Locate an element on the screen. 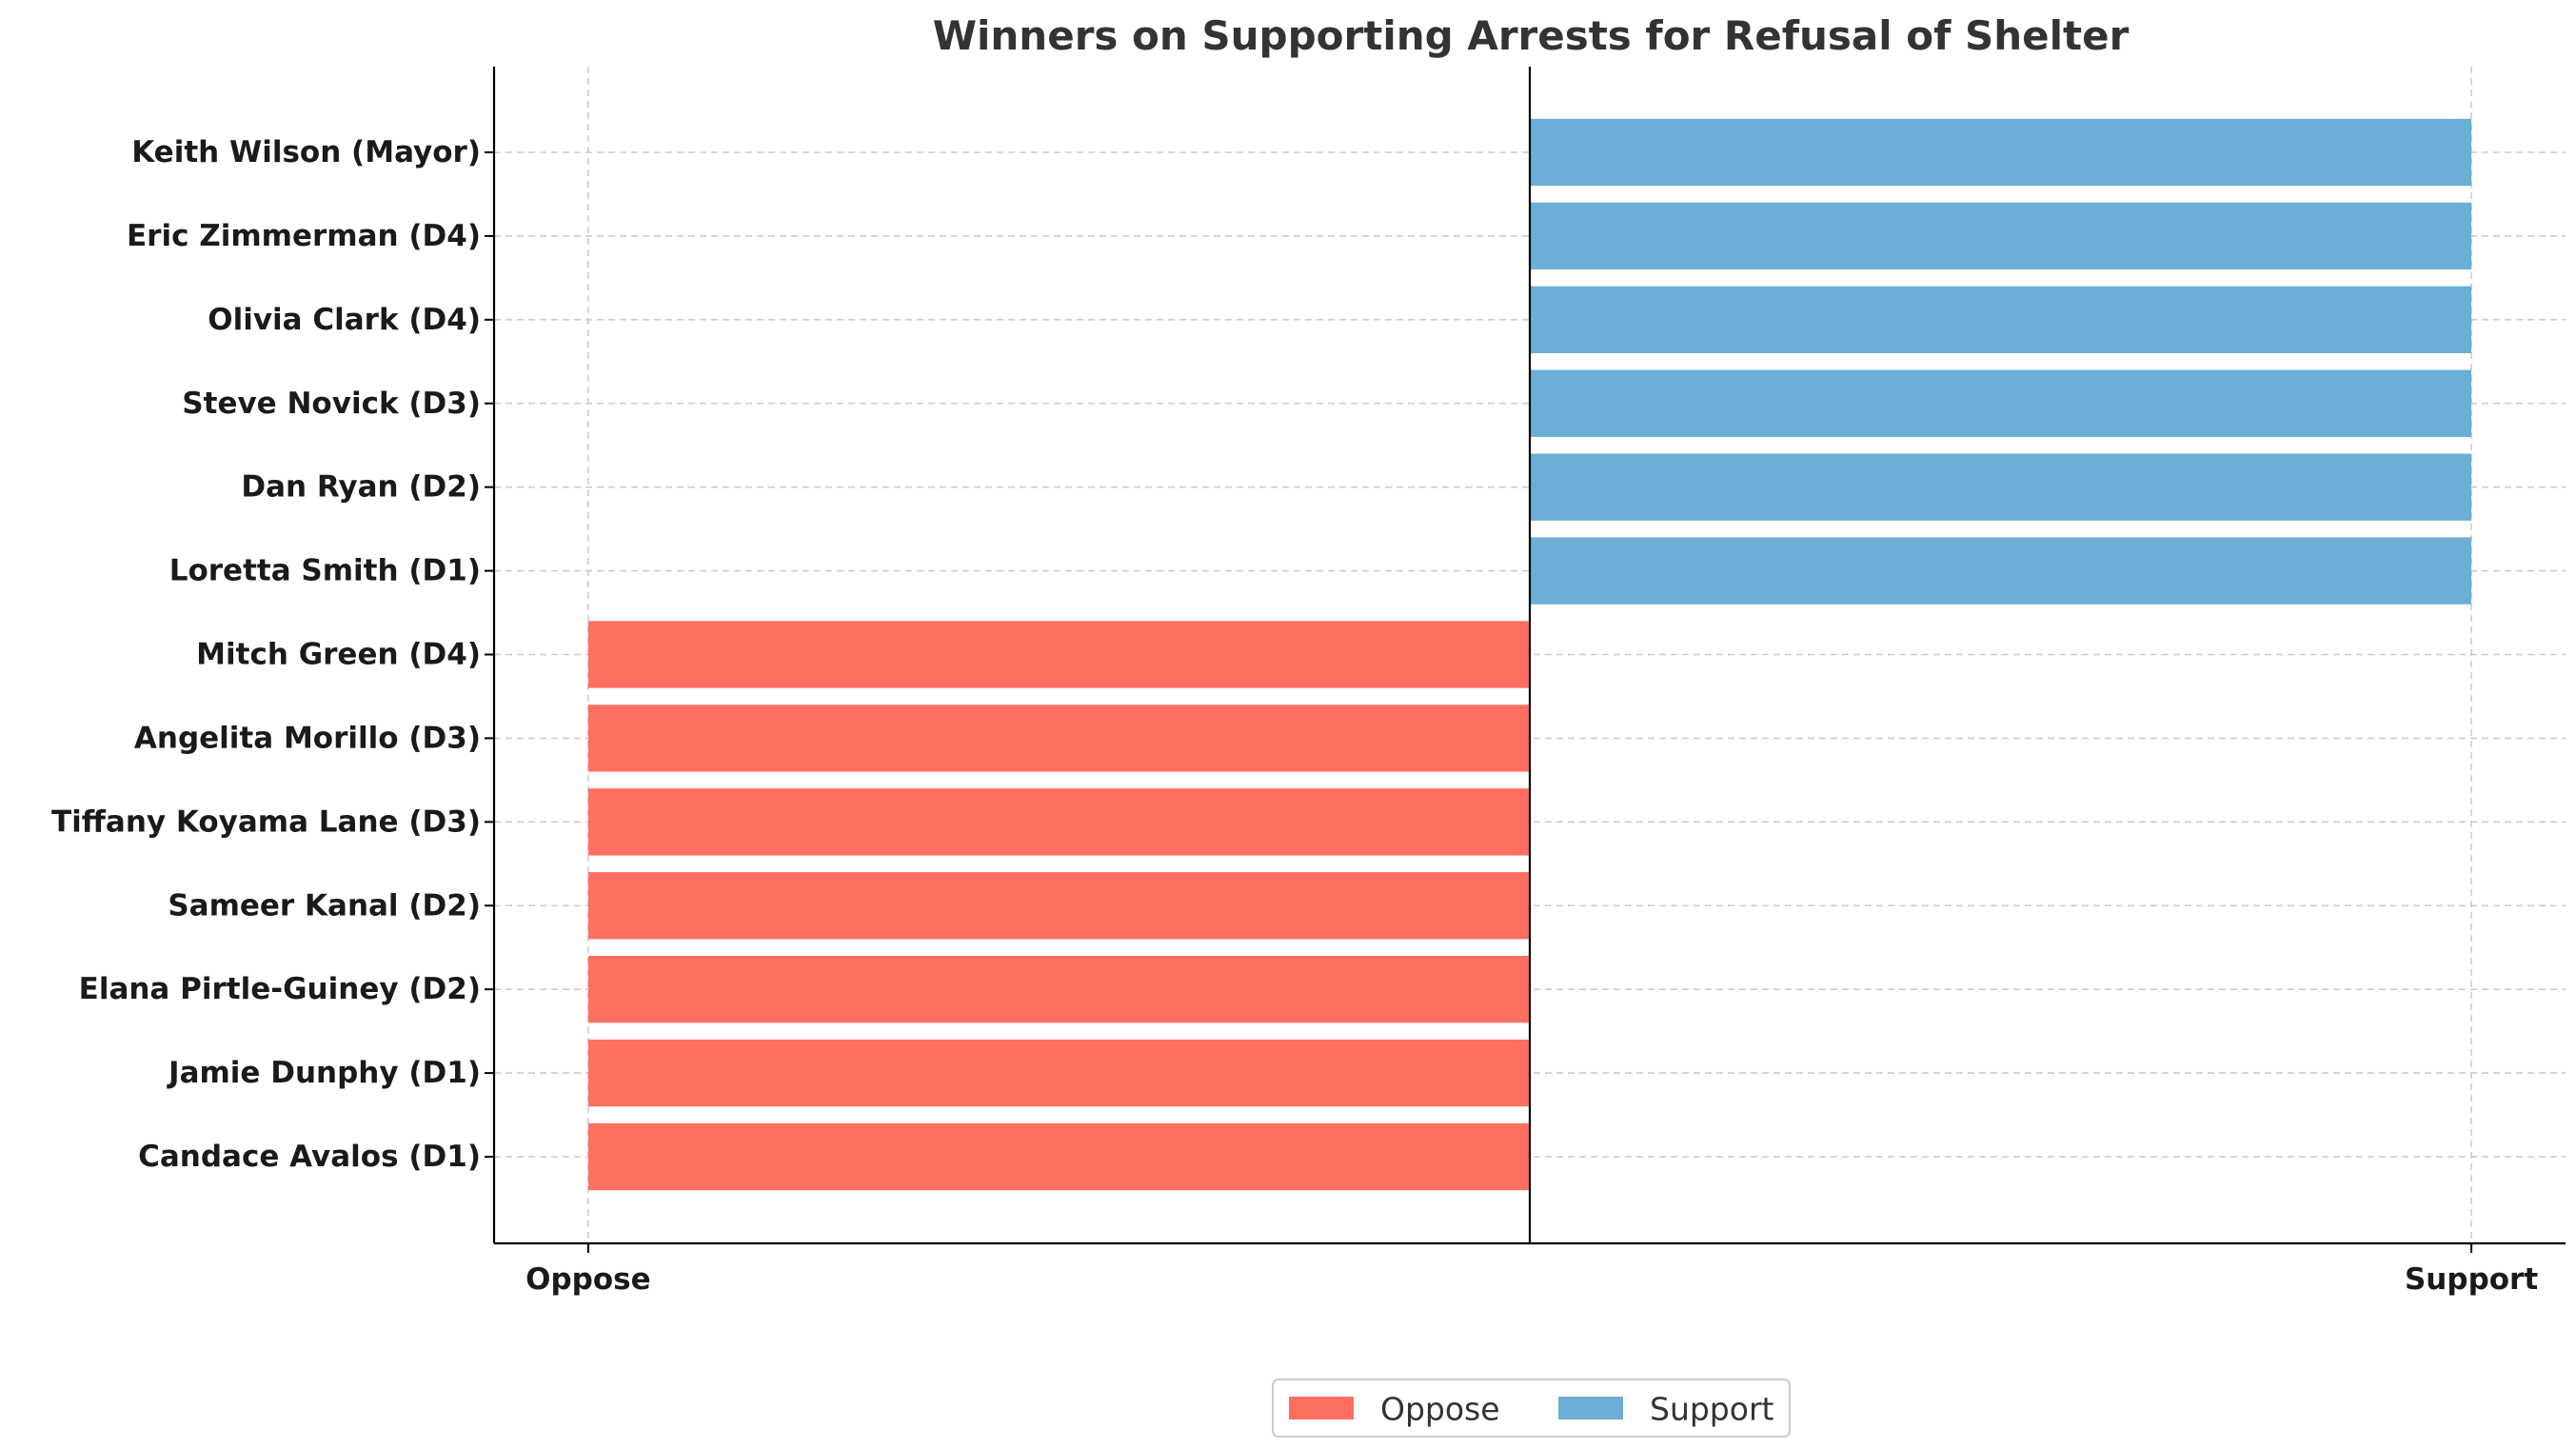 This screenshot has height=1449, width=2576. y-tick-label: Steve Novick (D3) is located at coordinates (331, 404).